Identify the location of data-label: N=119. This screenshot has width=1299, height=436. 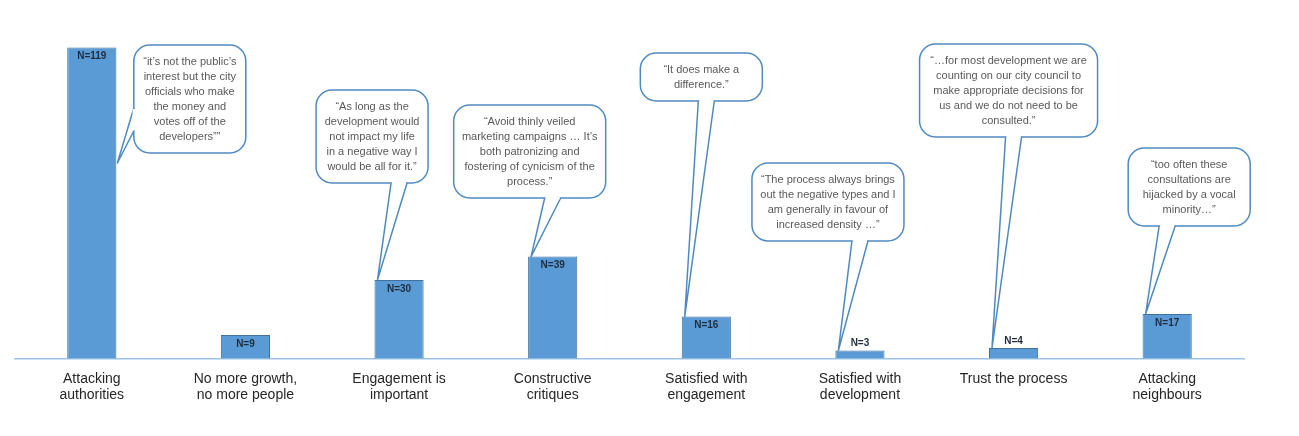
(92, 56).